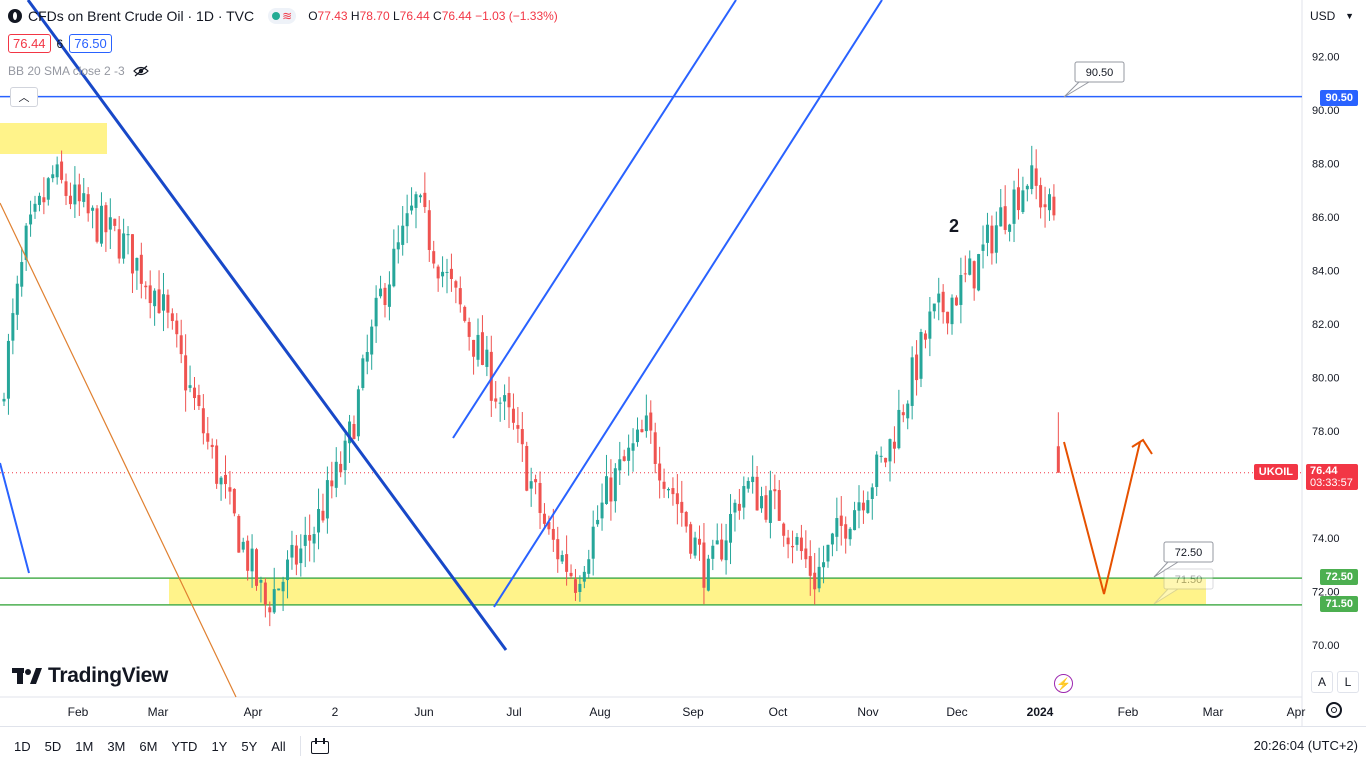  I want to click on callout-box, so click(1188, 552).